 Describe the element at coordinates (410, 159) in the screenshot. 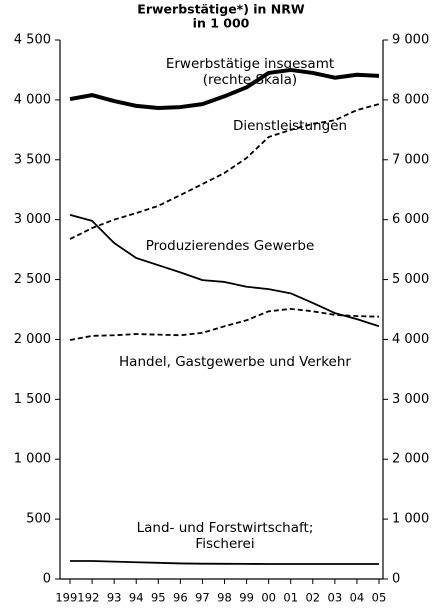

I see `y2-tick-label: 7 000` at that location.